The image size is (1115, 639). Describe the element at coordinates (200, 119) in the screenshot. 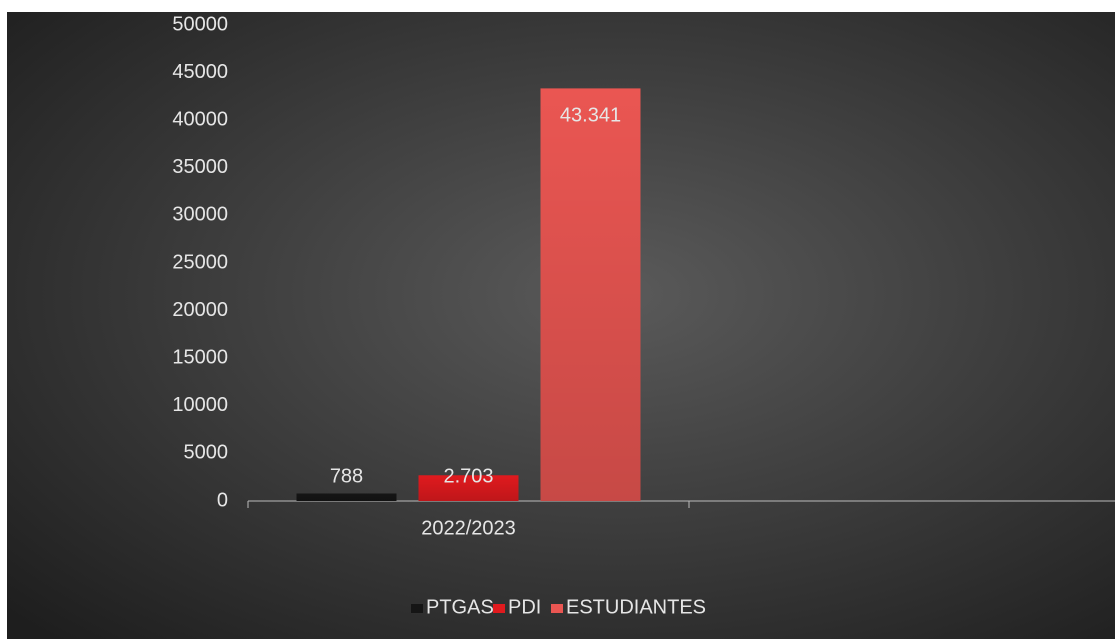

I see `y-tick-label: 40000` at that location.